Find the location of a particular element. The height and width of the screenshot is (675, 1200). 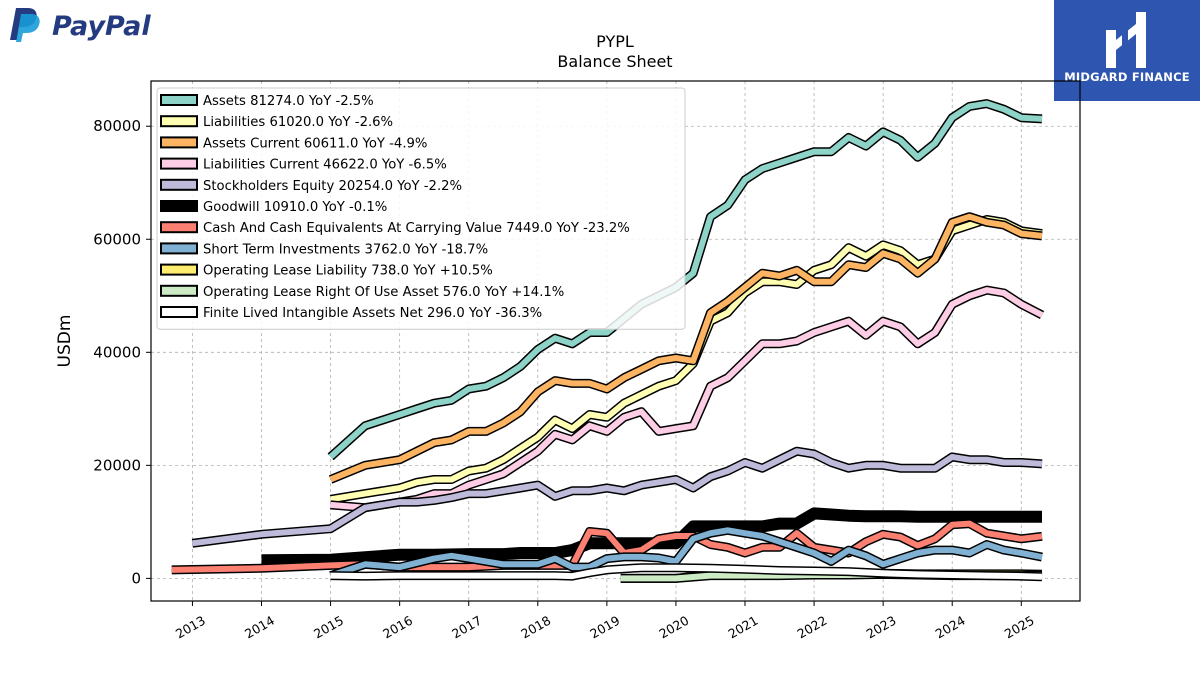

legend-label-5: Goodwill 10910.0 YoY -0.1% is located at coordinates (295, 207).